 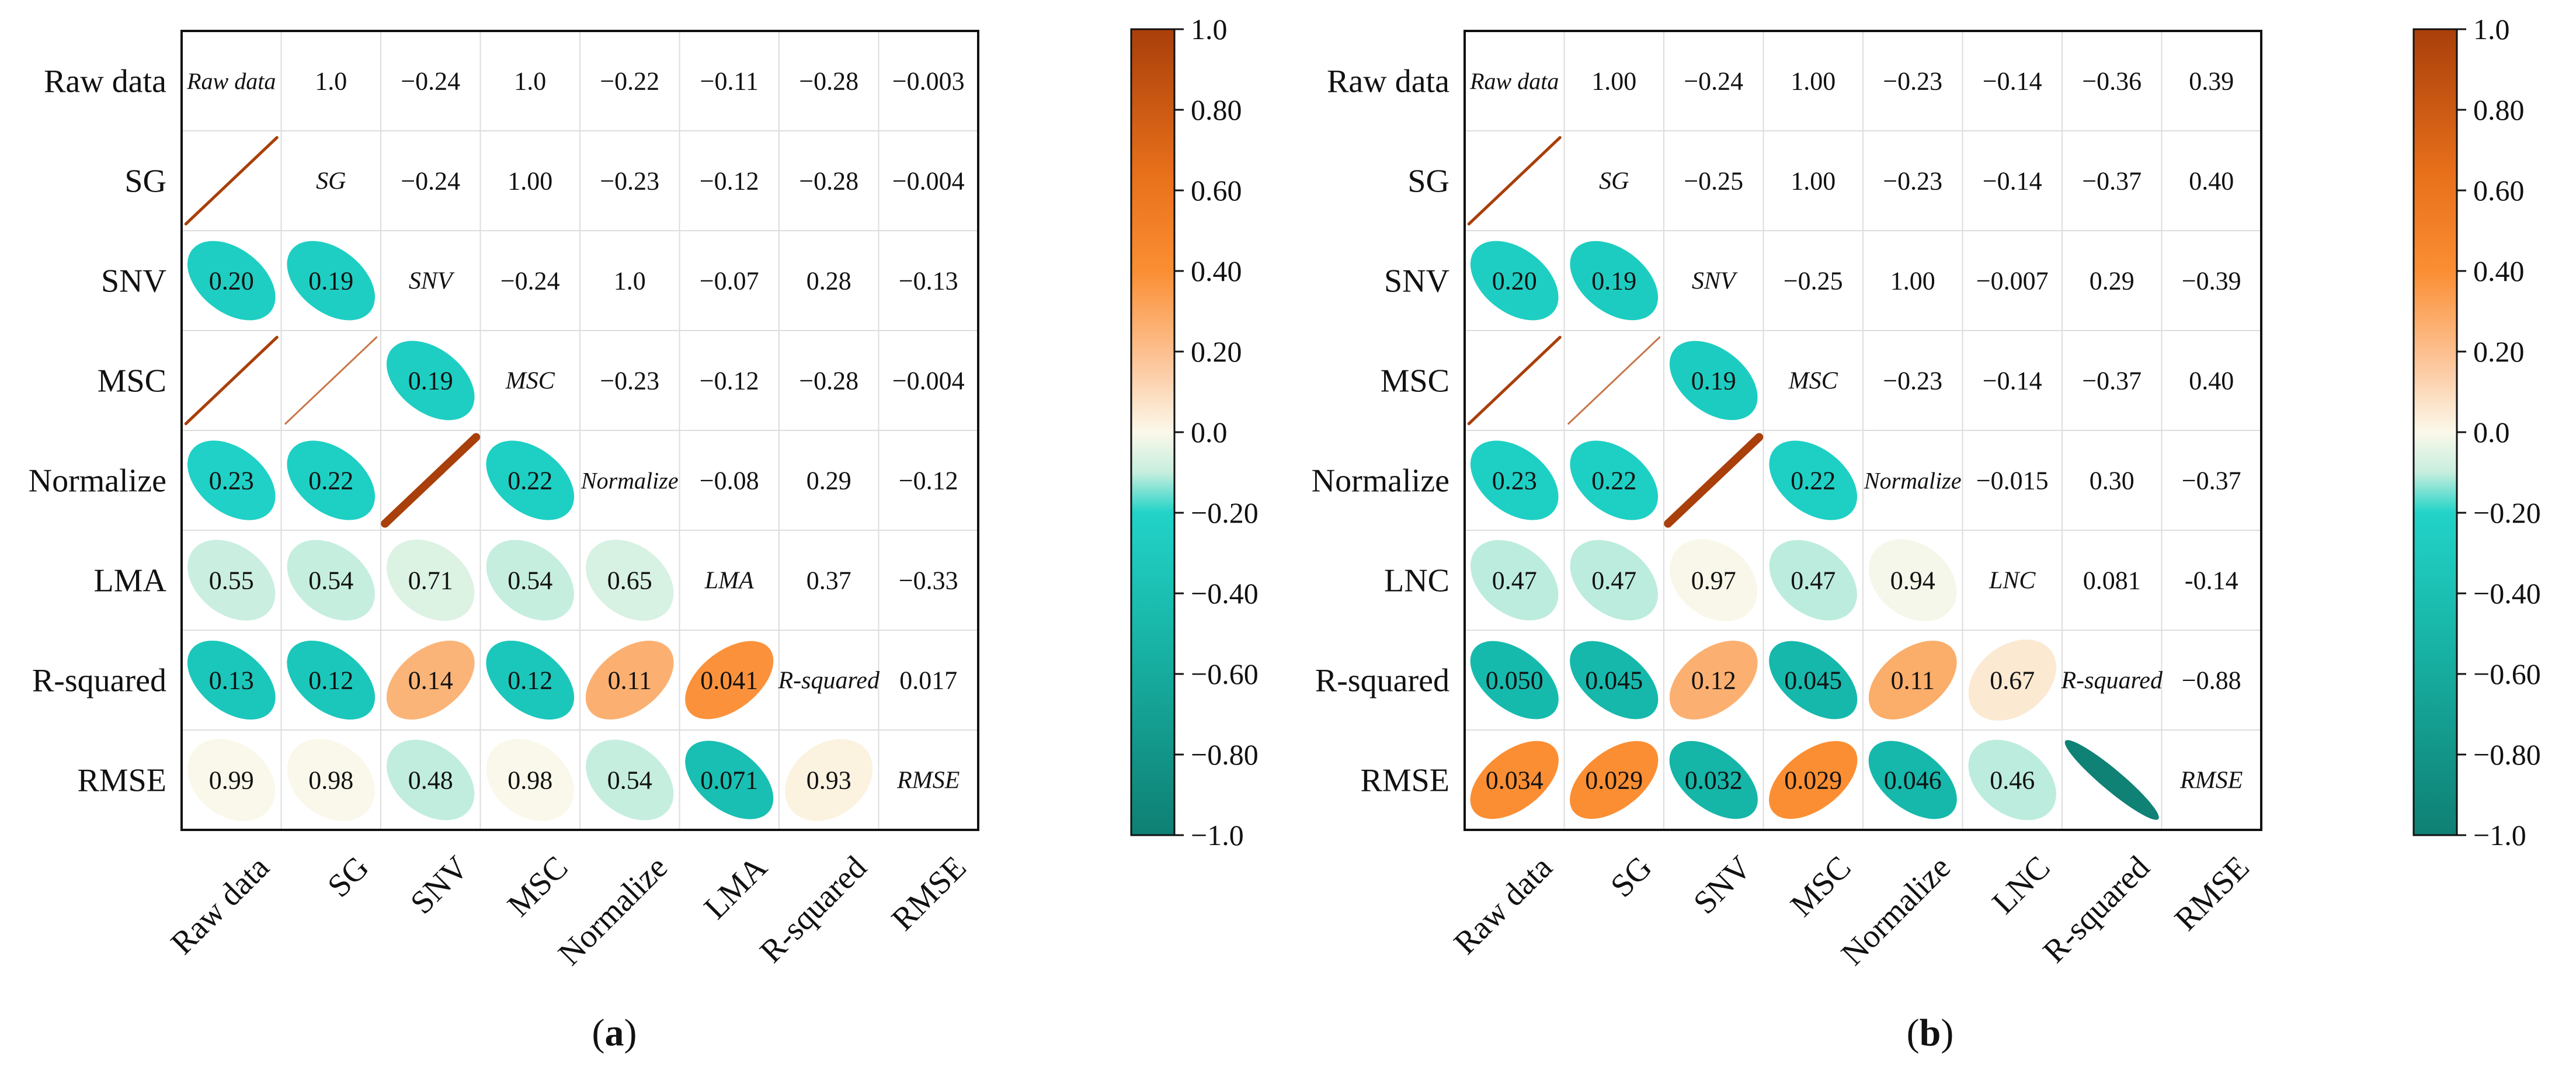 I want to click on colorbar-gradient, so click(x=1153, y=432).